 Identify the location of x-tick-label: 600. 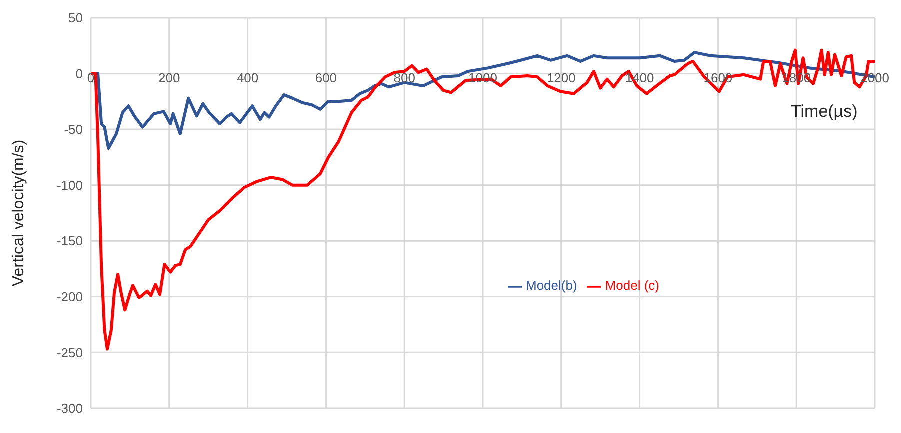
(326, 78).